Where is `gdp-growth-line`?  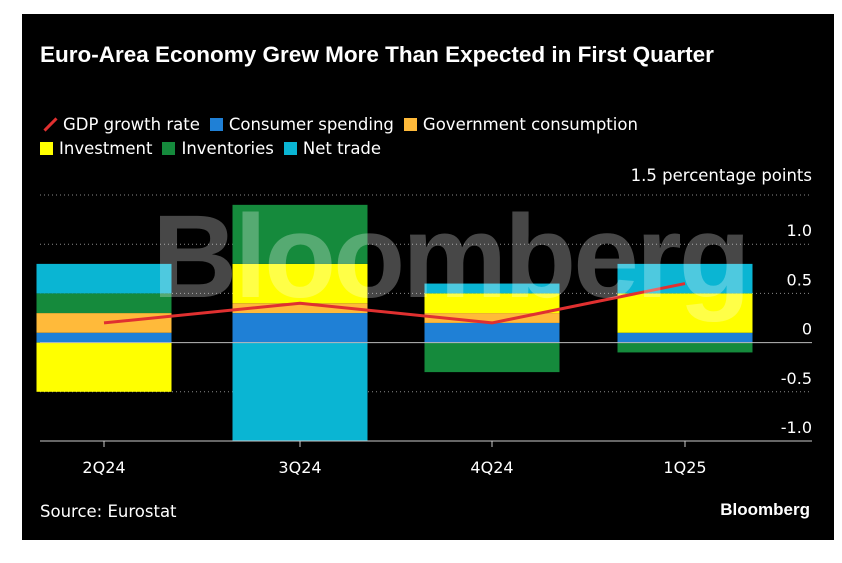 gdp-growth-line is located at coordinates (394, 303).